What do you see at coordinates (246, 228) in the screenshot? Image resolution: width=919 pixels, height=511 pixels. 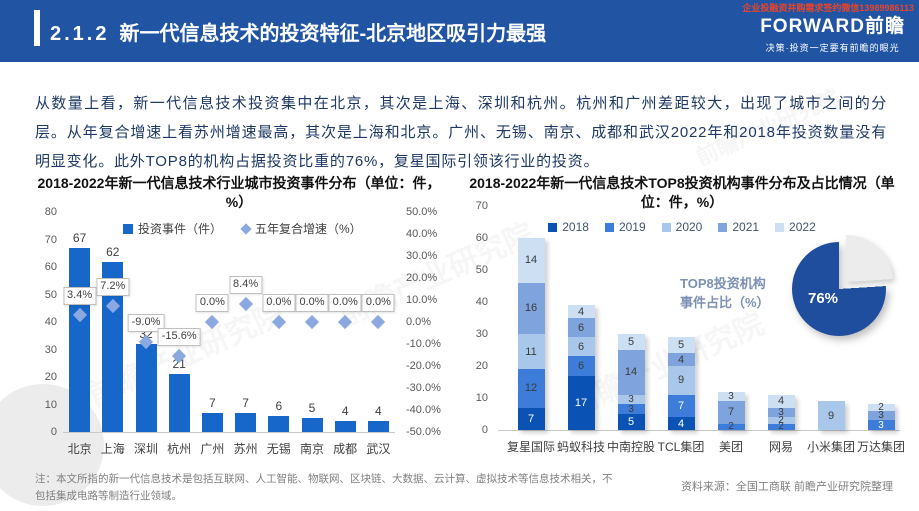 I see `legend-diamond-icon` at bounding box center [246, 228].